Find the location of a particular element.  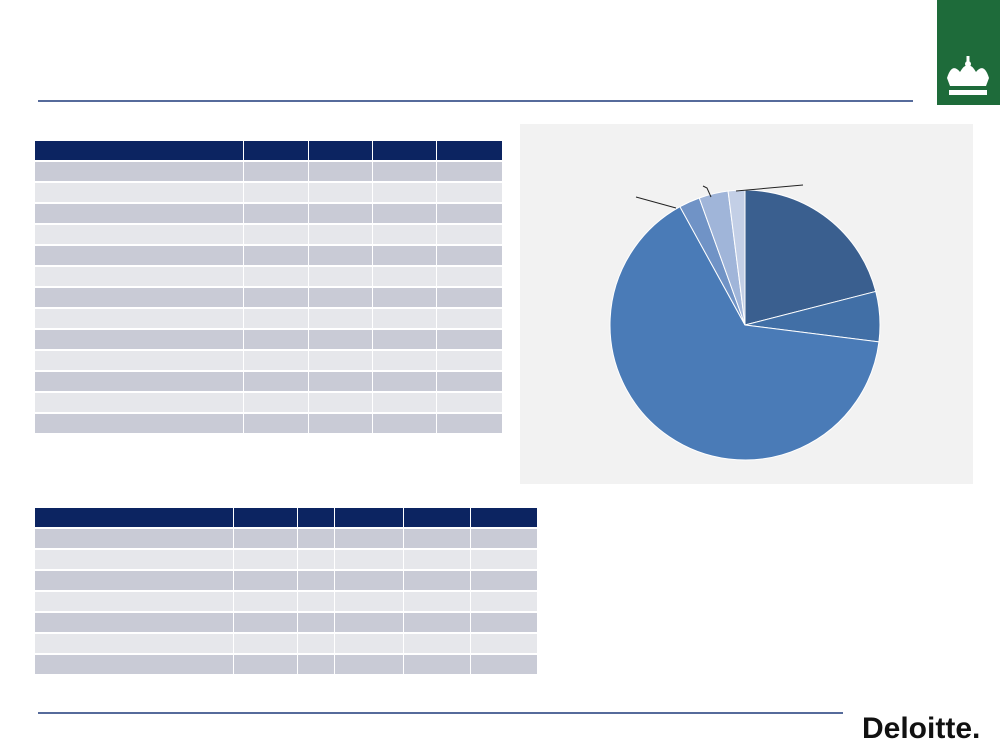

logo: Deloitte. is located at coordinates (921, 728).